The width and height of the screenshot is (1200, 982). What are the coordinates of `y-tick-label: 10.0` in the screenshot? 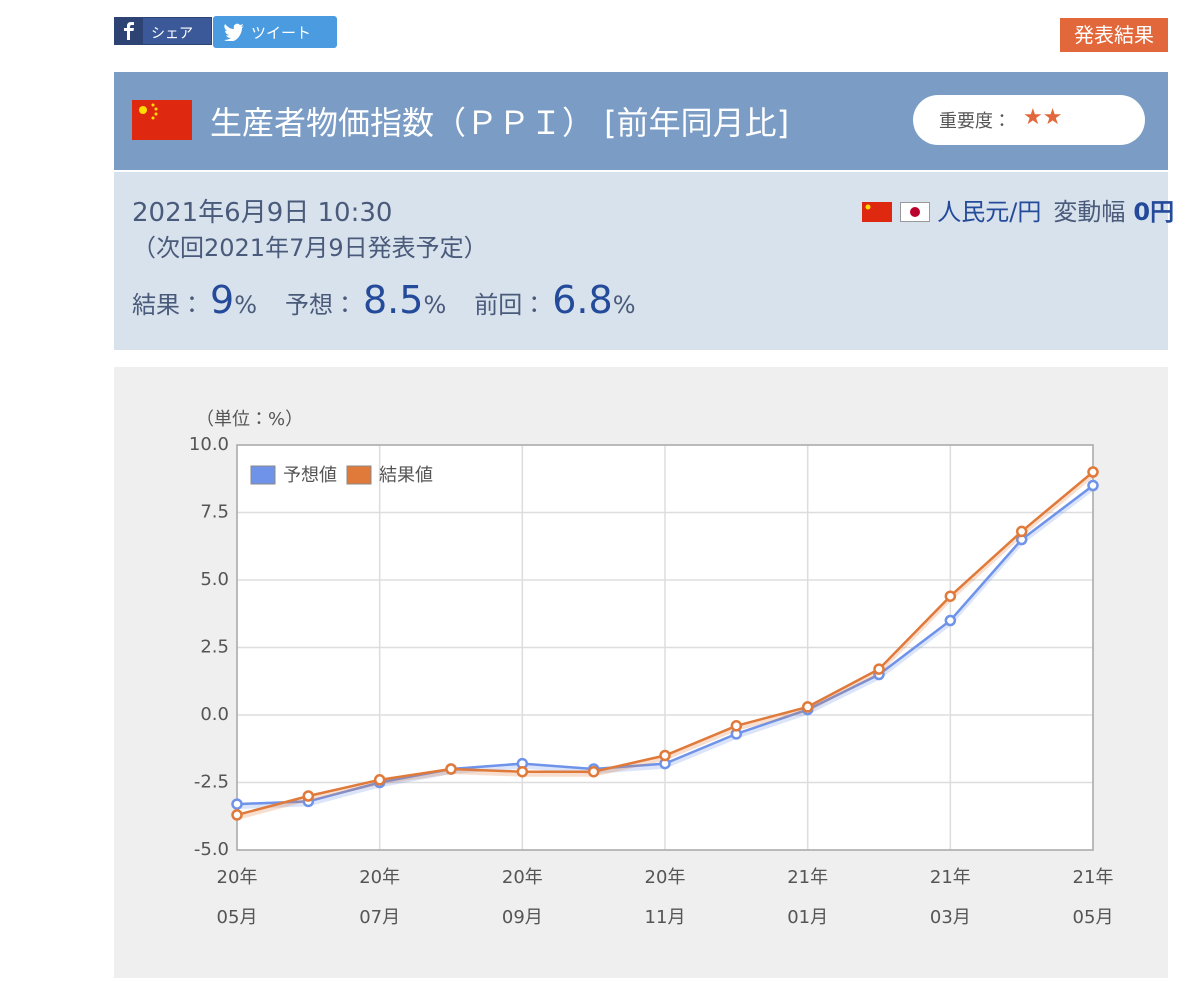 It's located at (209, 444).